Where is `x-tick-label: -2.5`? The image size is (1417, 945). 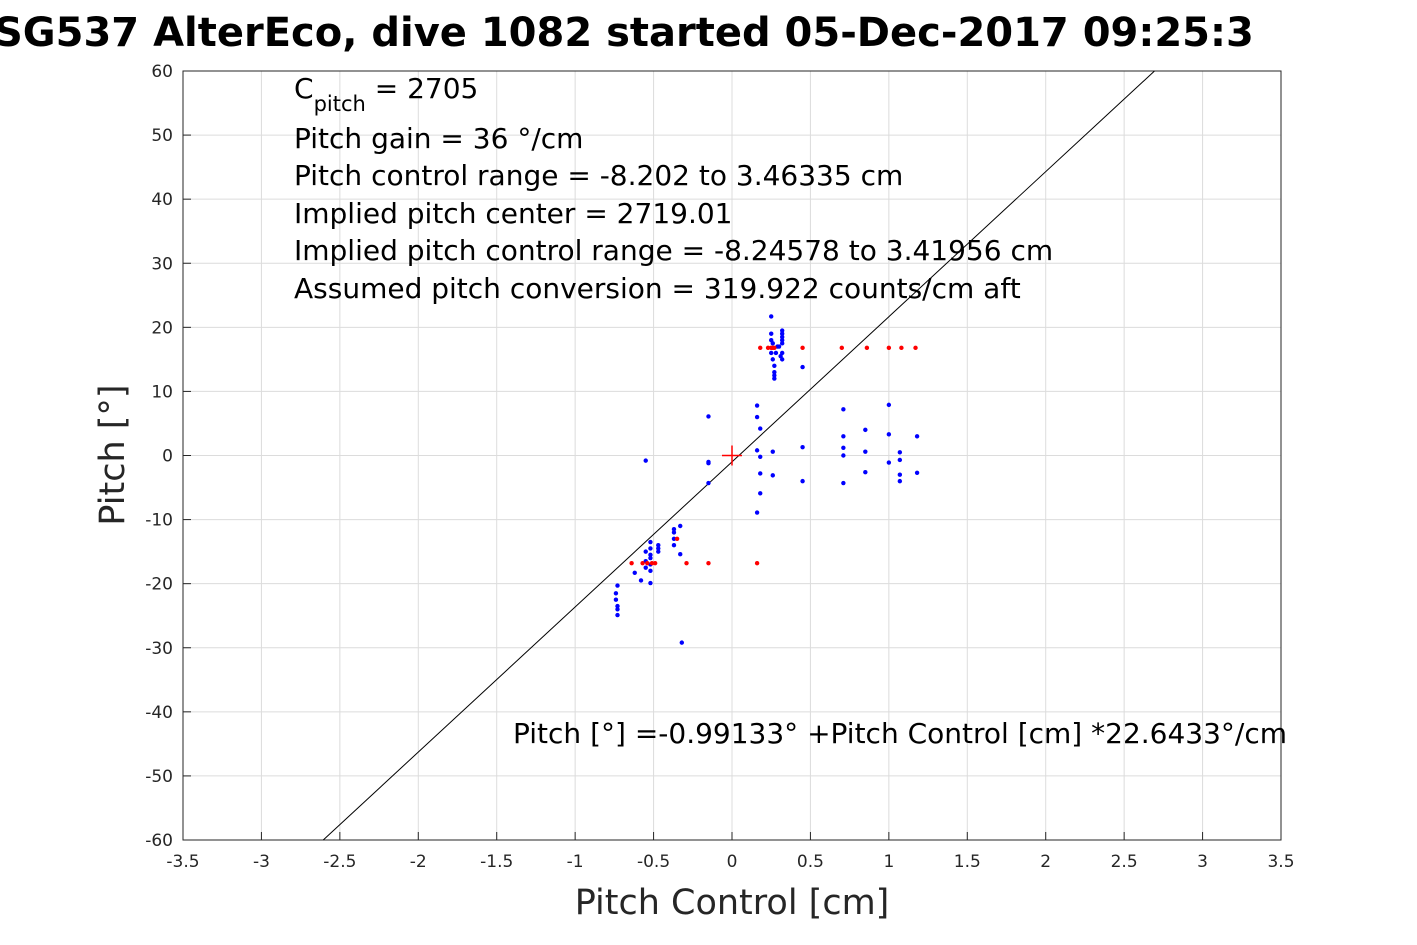
x-tick-label: -2.5 is located at coordinates (339, 862).